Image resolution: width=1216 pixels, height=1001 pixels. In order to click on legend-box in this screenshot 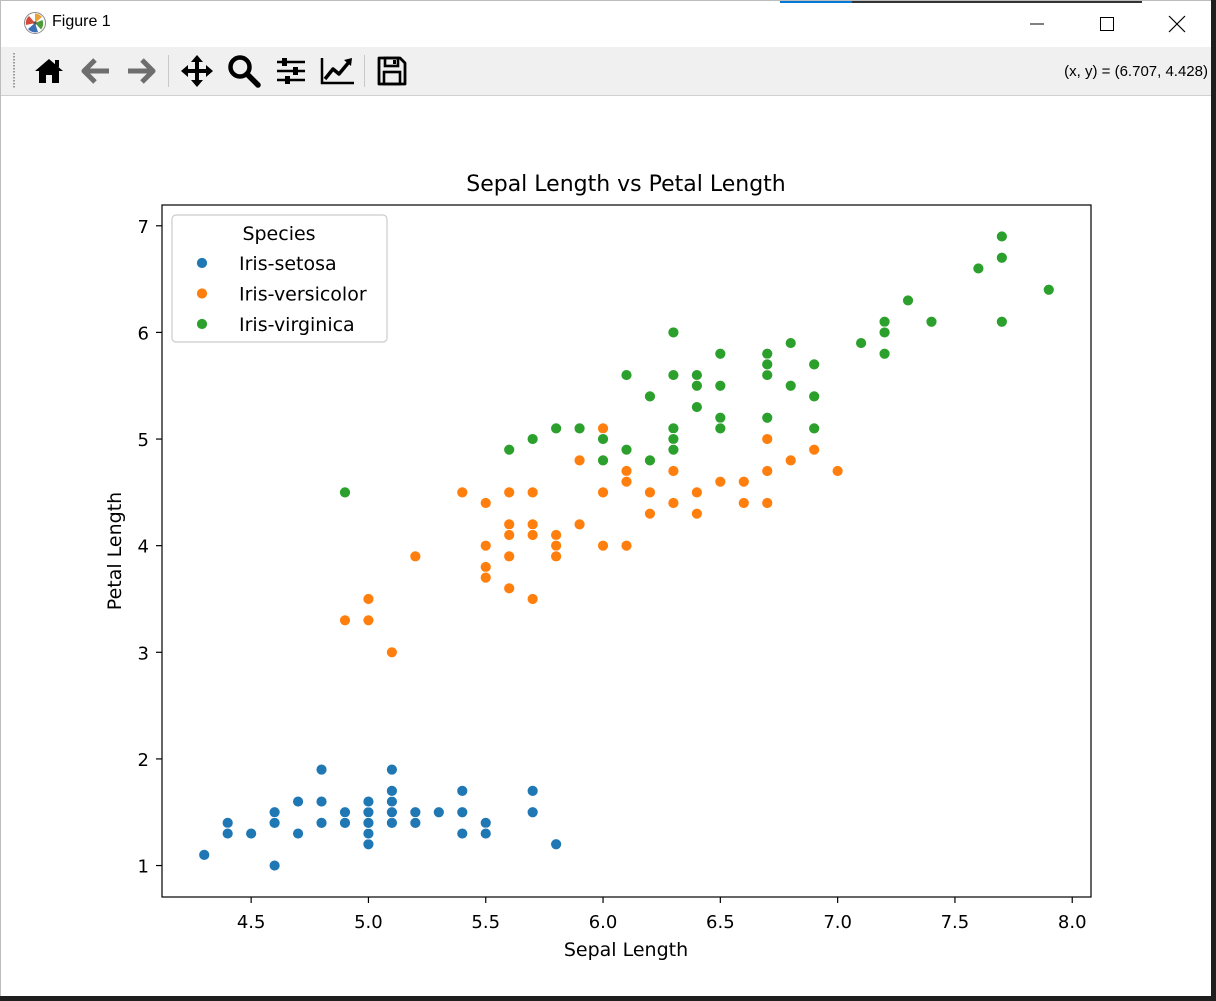, I will do `click(279, 278)`.